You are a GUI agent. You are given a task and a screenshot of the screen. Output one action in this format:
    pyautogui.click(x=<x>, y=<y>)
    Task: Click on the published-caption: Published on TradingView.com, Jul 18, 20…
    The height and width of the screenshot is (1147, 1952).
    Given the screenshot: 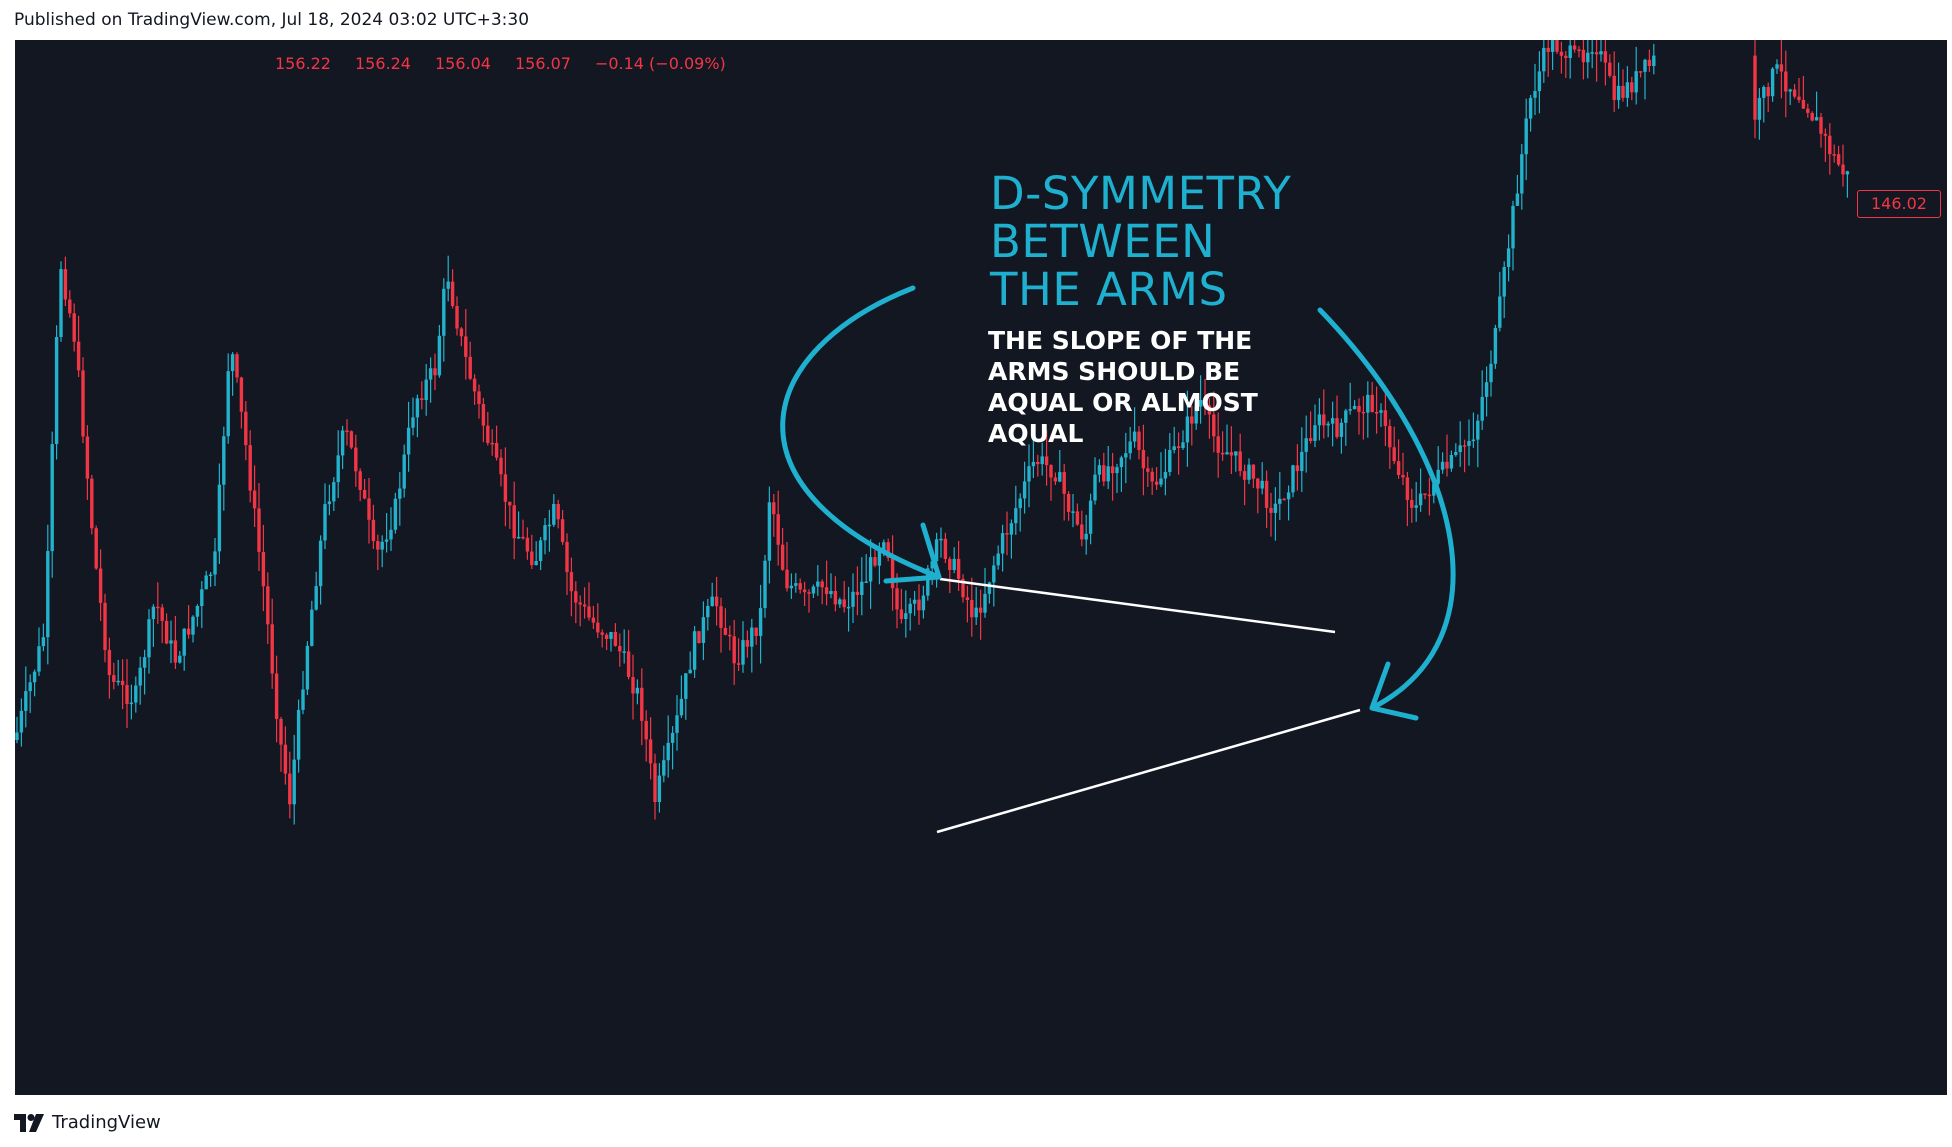 What is the action you would take?
    pyautogui.click(x=272, y=20)
    